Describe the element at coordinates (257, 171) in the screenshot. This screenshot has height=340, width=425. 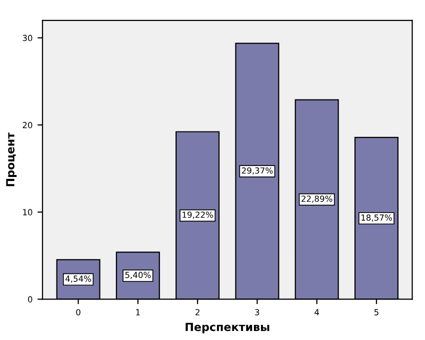
I see `data-label: 29,37%` at that location.